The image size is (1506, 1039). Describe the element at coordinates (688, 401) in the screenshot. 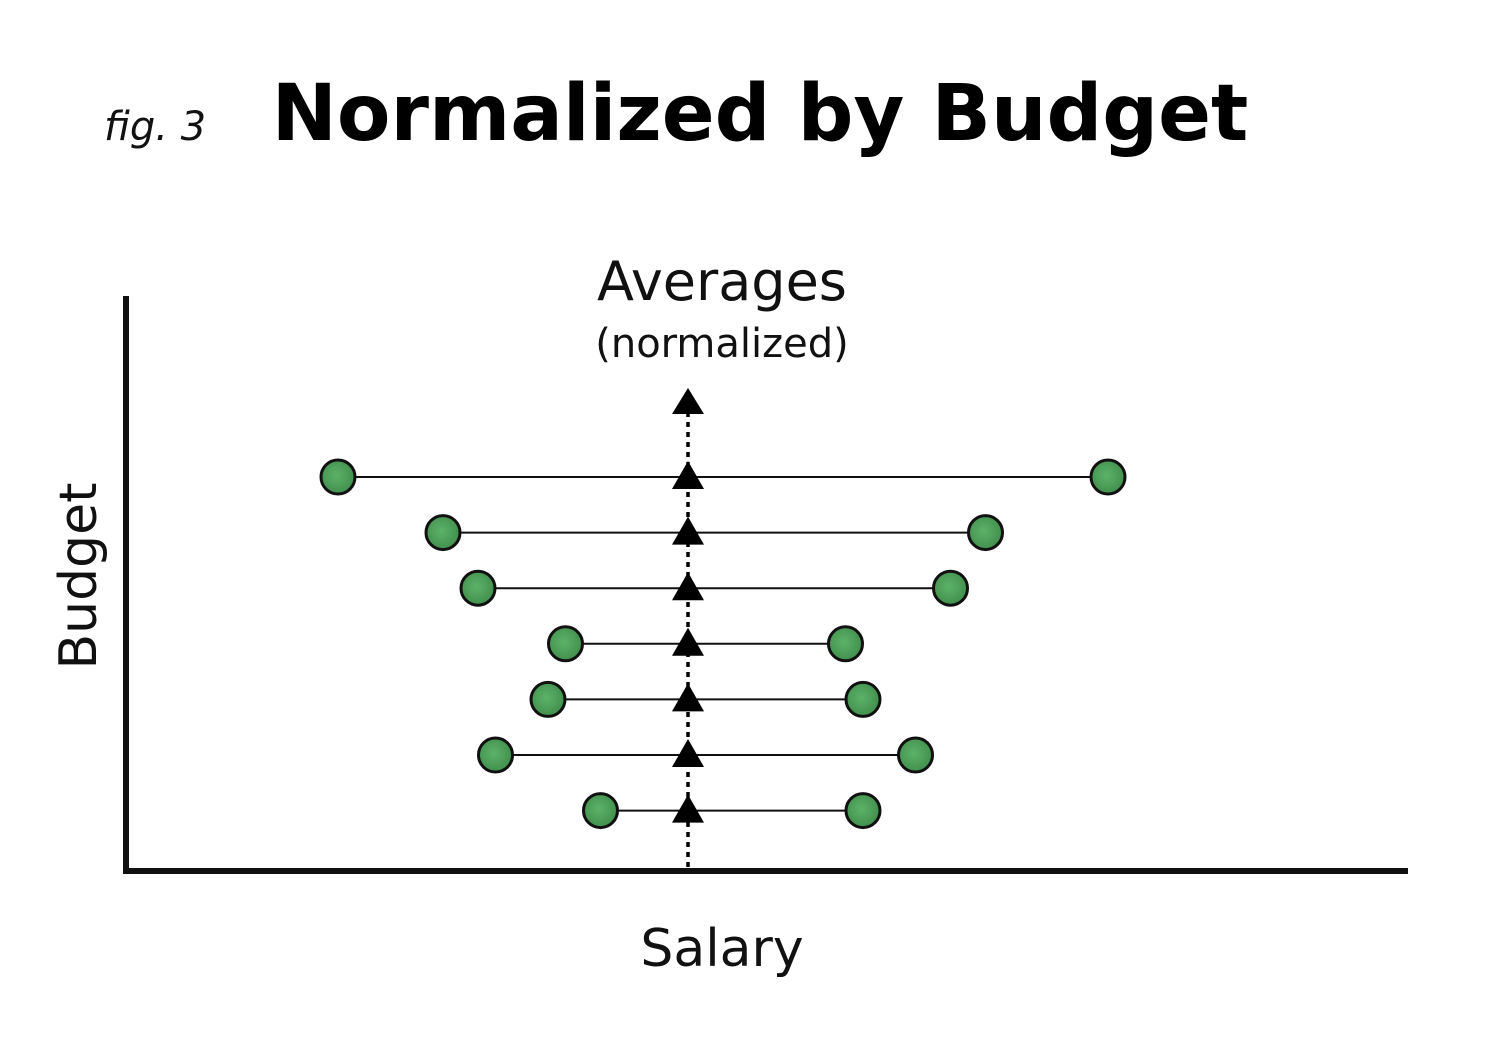

I see `average-arrowhead` at that location.